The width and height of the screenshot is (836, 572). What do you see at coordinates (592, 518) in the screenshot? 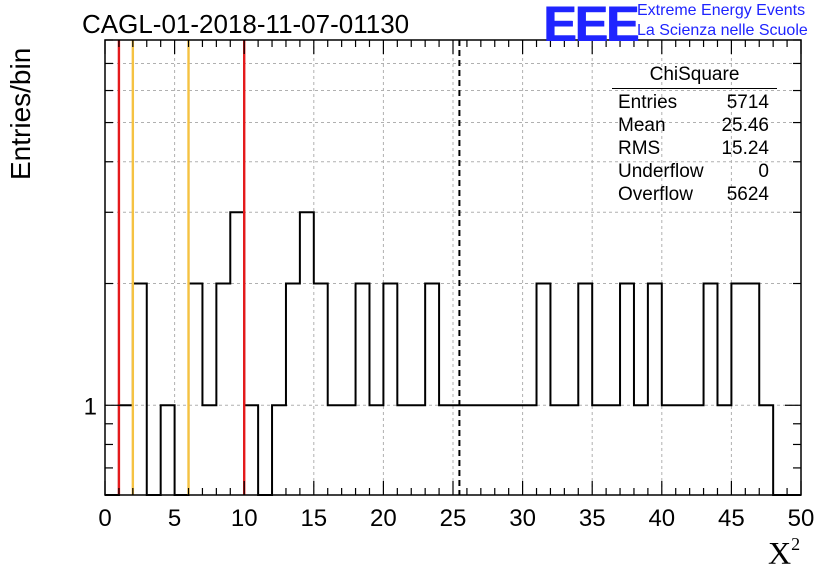
I see `x-tick-label: 35` at bounding box center [592, 518].